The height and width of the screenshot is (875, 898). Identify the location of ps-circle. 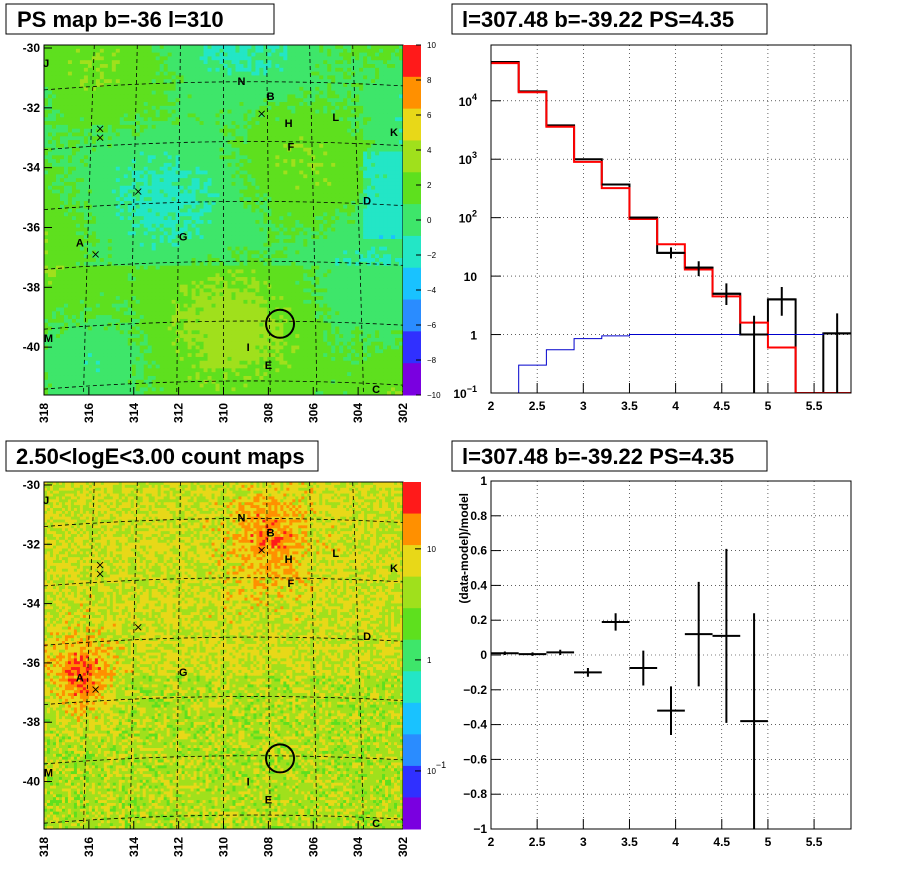
(280, 323).